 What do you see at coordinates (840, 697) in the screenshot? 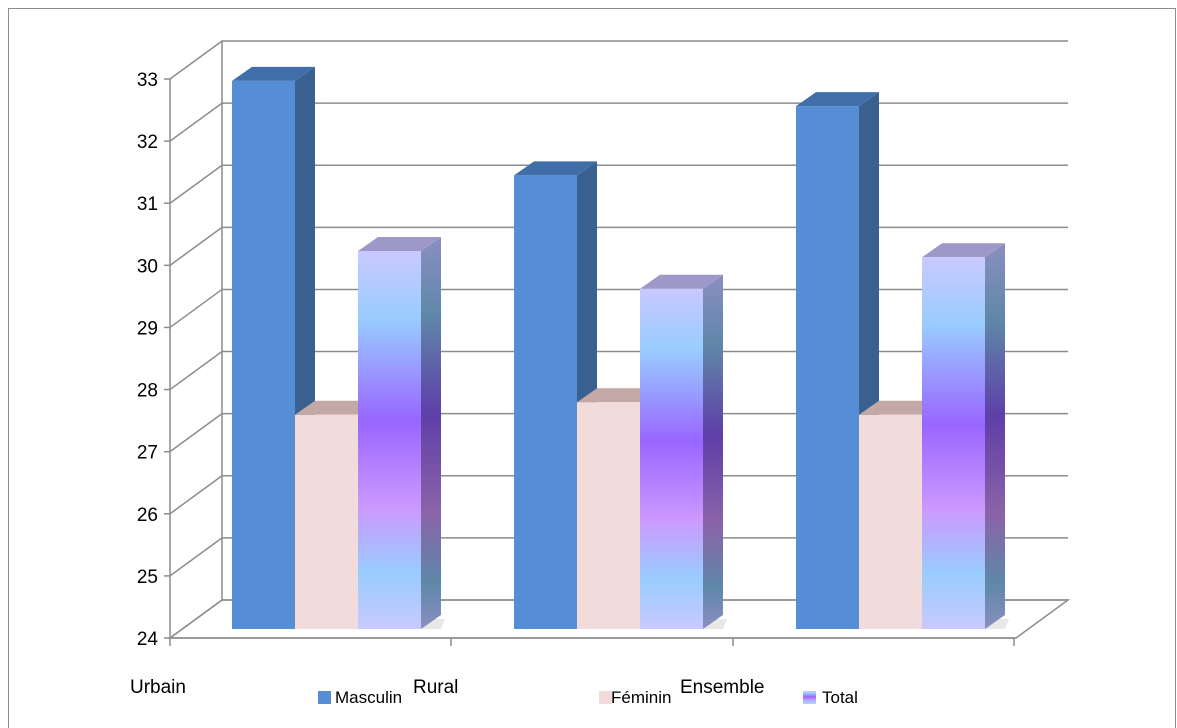
I see `legend-label-total: Total` at bounding box center [840, 697].